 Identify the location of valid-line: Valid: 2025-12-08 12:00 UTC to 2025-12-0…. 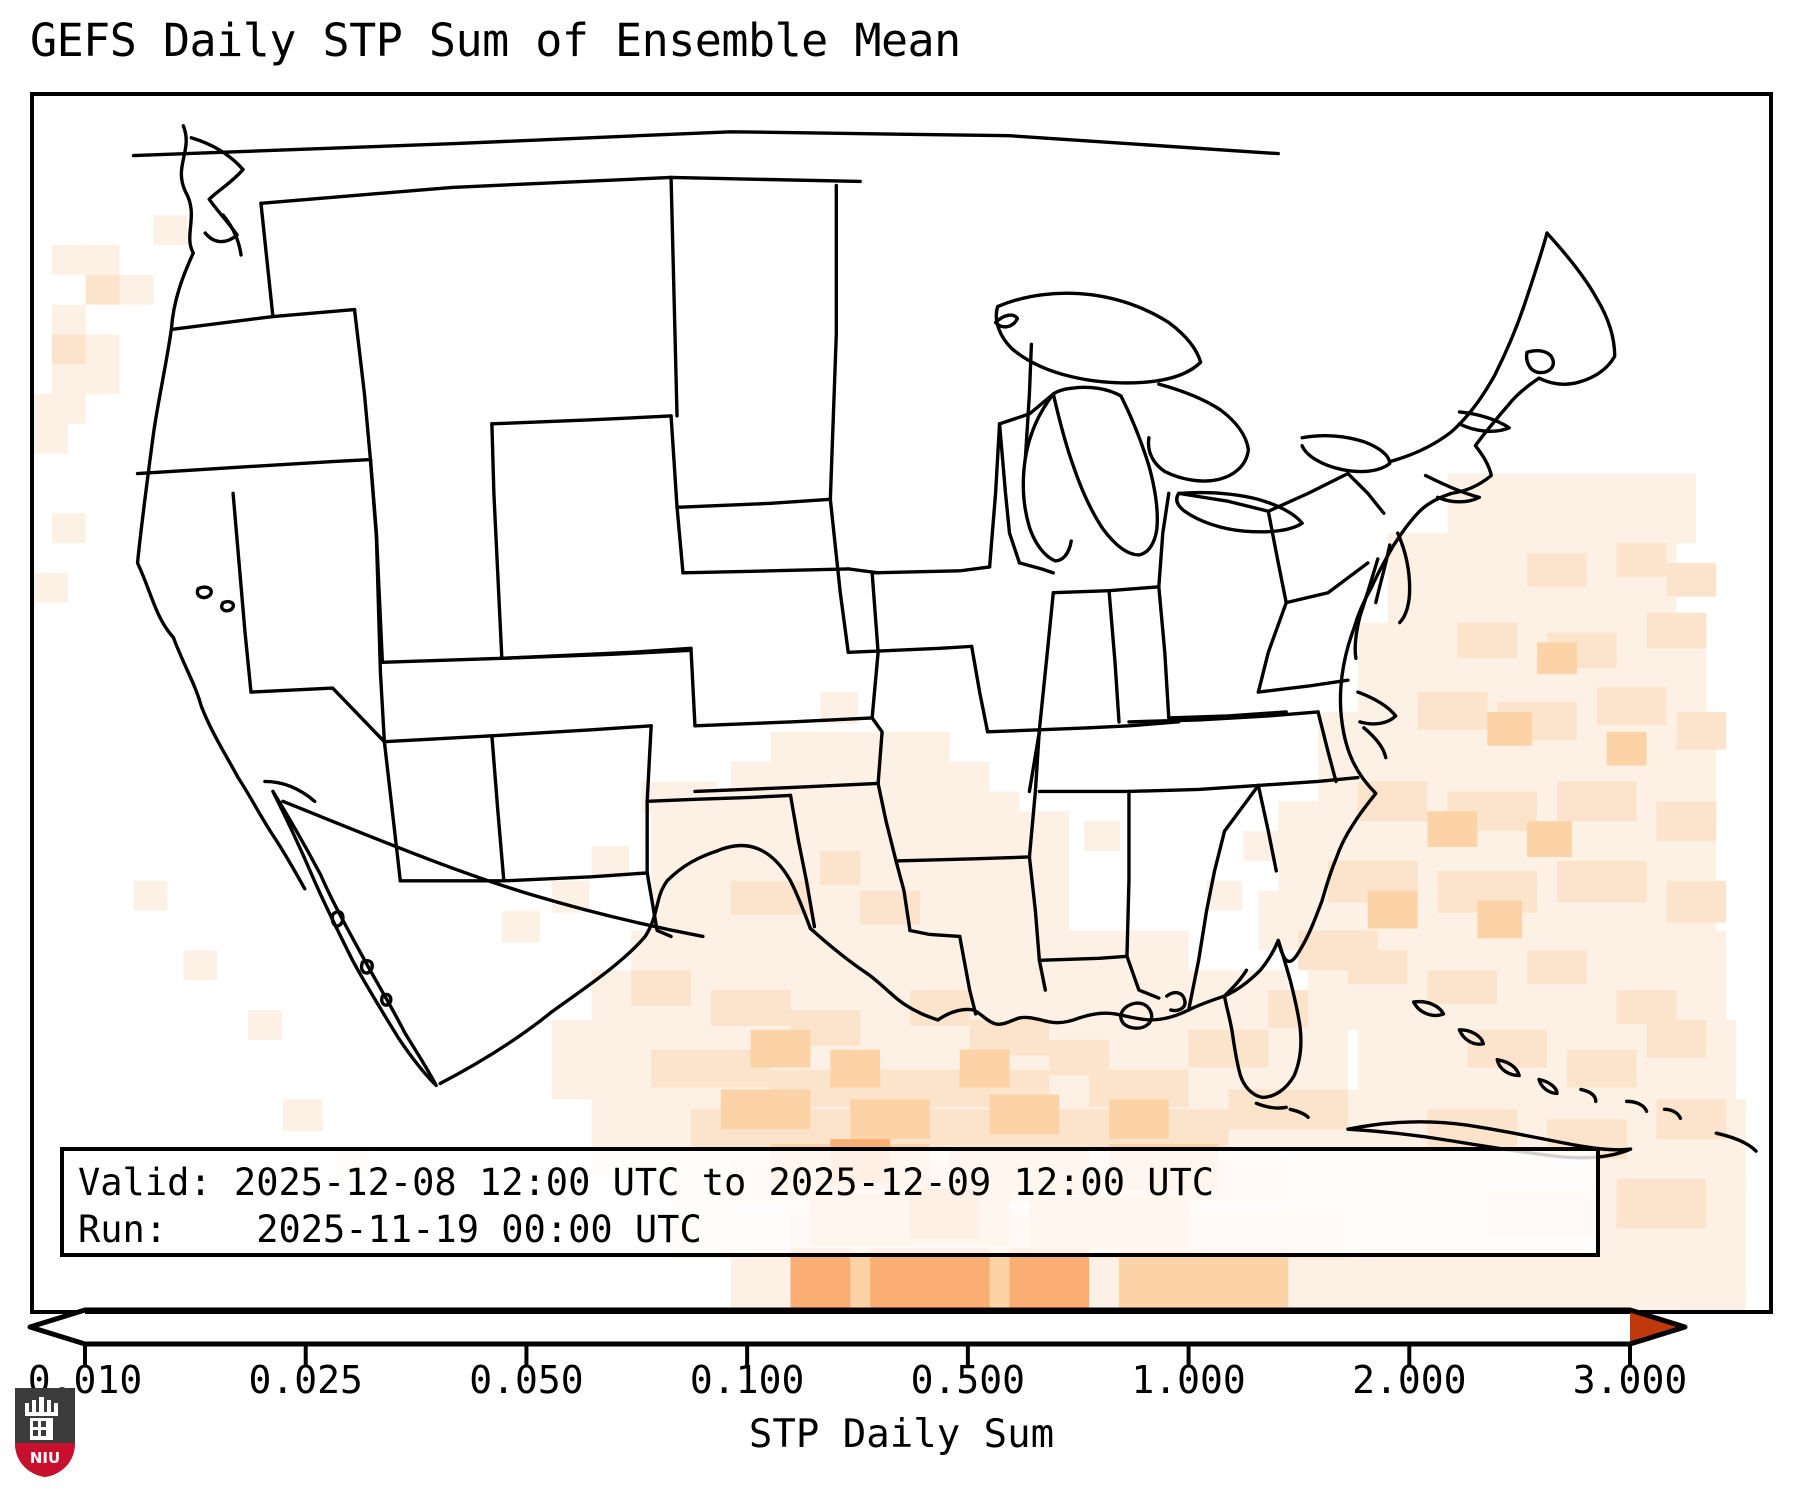
(646, 1182).